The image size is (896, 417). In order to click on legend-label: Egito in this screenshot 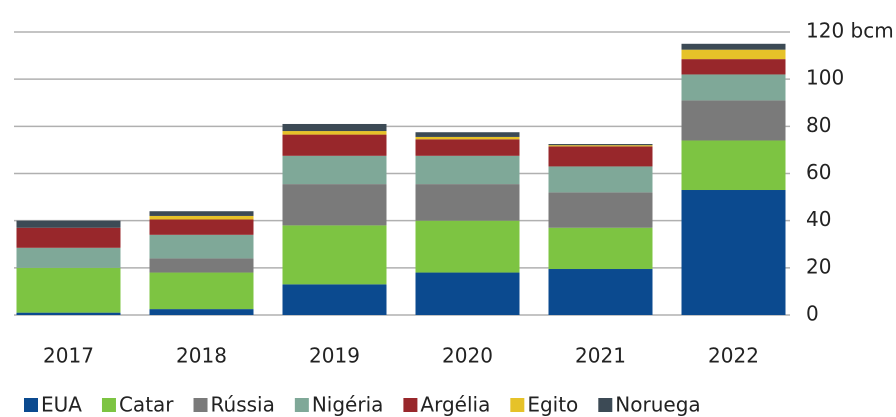, I will do `click(552, 405)`.